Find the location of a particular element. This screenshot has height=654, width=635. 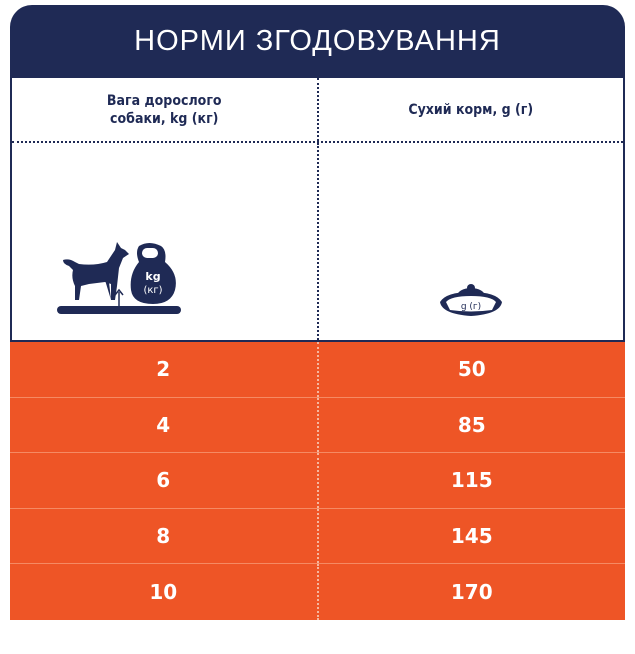

weight-value: 4 is located at coordinates (163, 424).